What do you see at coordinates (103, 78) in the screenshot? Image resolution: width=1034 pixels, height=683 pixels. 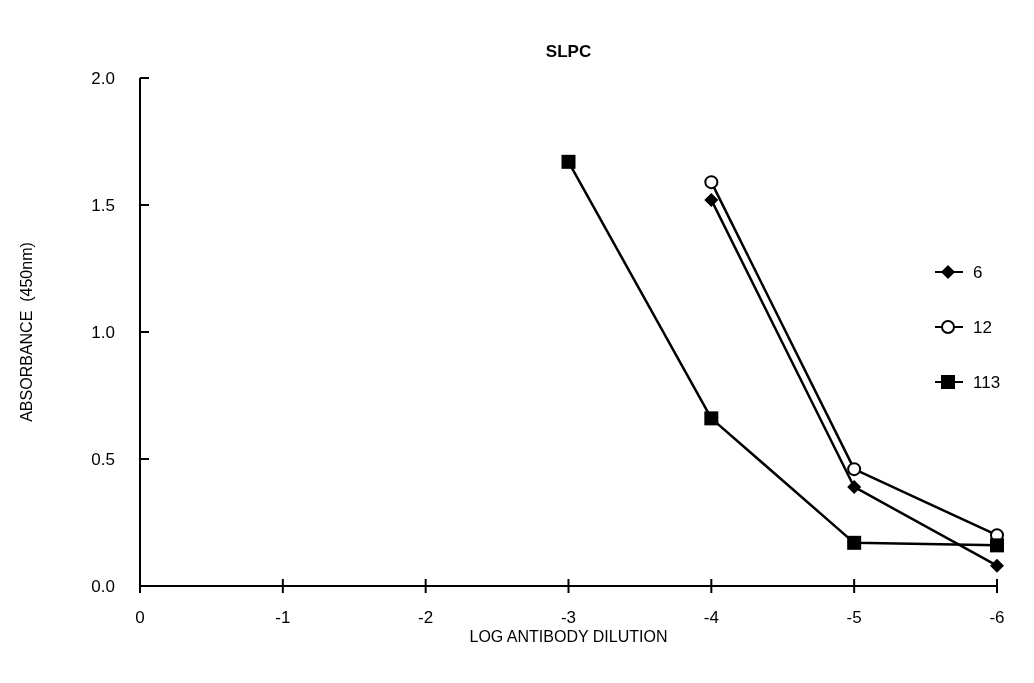 I see `y-tick-label: 2.0` at bounding box center [103, 78].